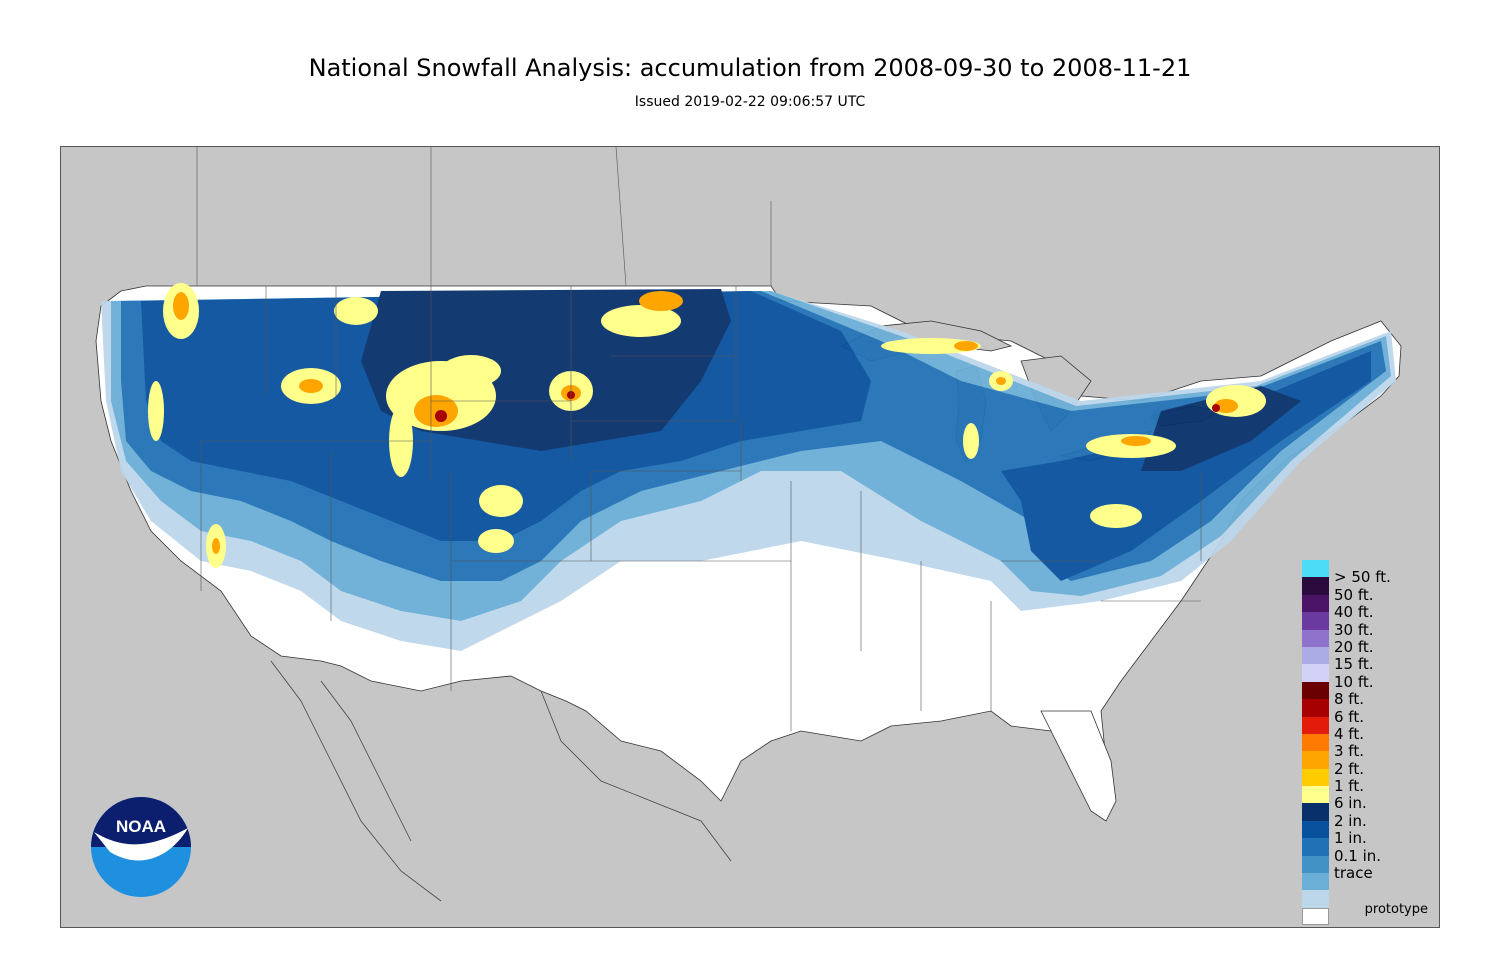 Image resolution: width=1500 pixels, height=978 pixels. I want to click on legend-row: trace, so click(1362, 877).